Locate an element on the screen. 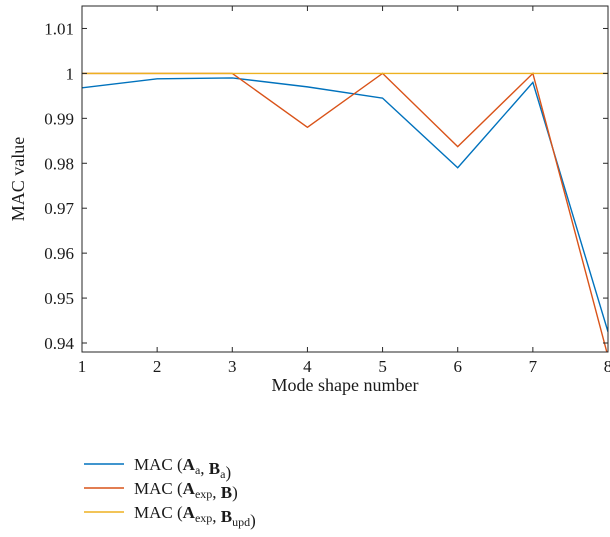  y-tick-label: 1.01 is located at coordinates (59, 28).